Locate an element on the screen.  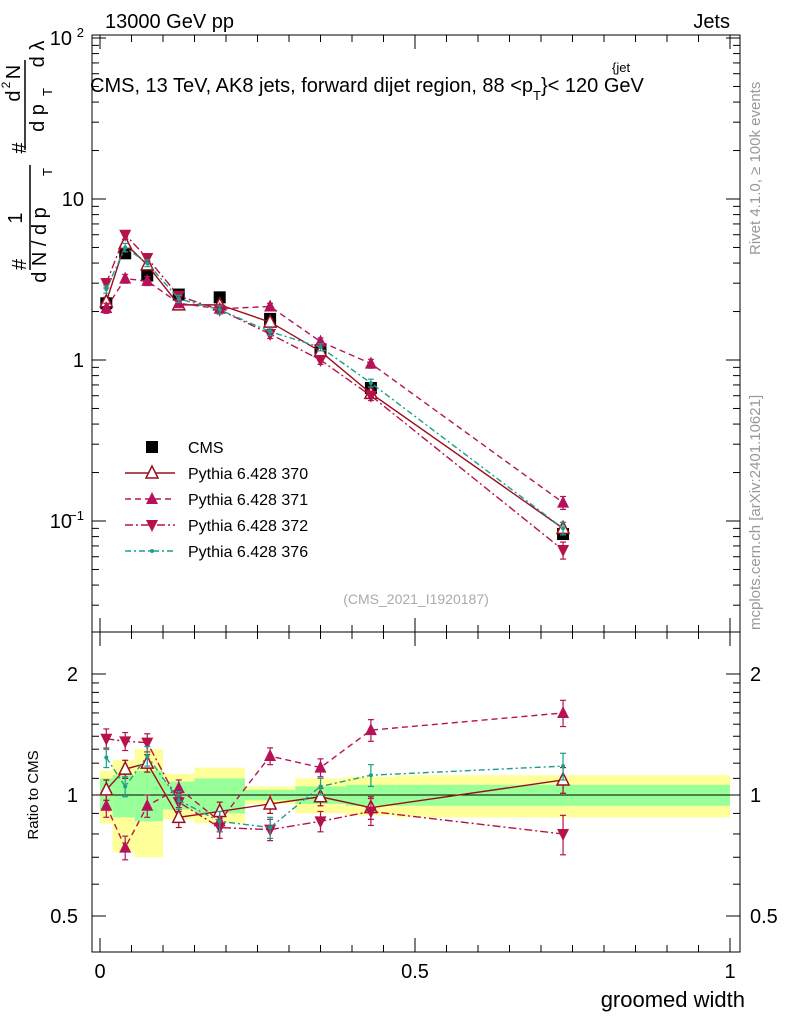
legend-entry: Pythia 6.428 370 is located at coordinates (216, 473).